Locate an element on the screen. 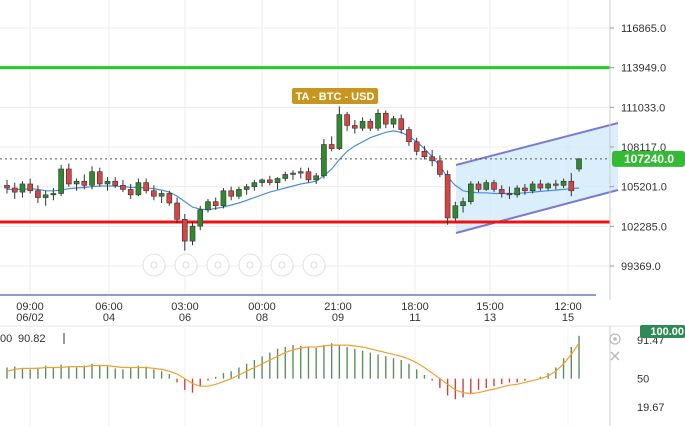  nav-reset-icon is located at coordinates (218, 265).